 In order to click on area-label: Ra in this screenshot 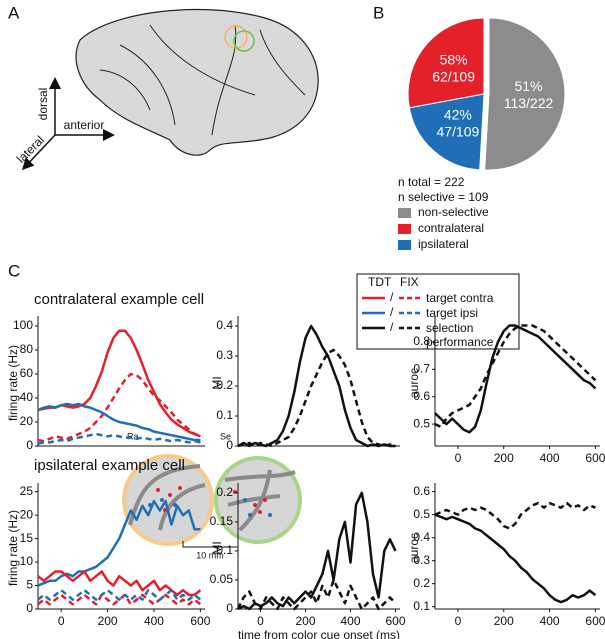, I will do `click(133, 436)`.